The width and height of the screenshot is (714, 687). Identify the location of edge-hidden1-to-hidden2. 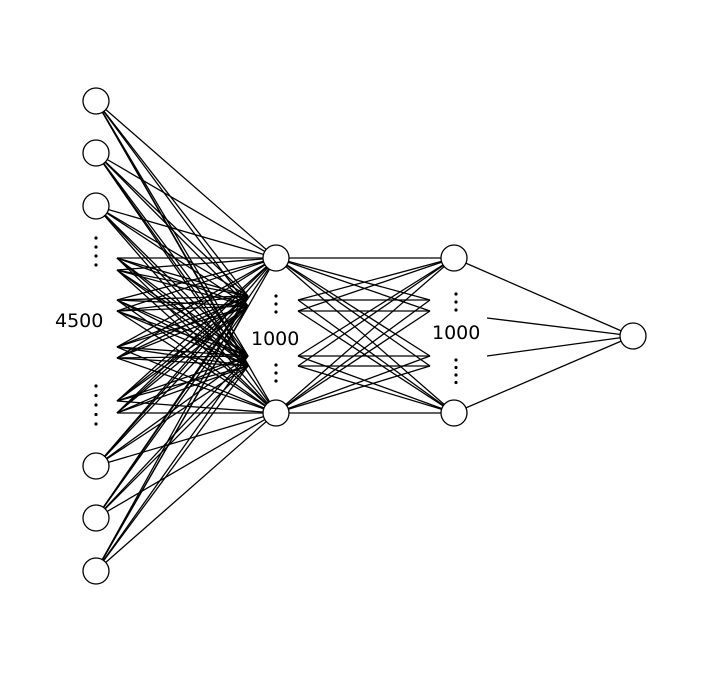
(365, 335).